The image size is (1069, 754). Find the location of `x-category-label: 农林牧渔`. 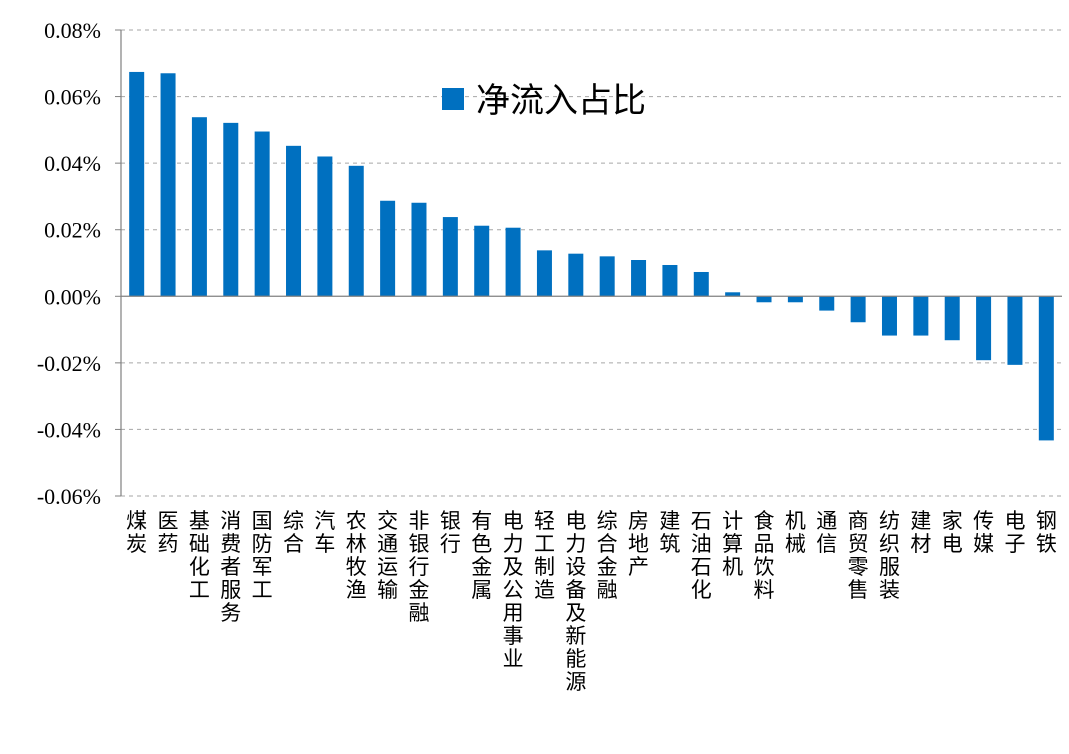

x-category-label: 农林牧渔 is located at coordinates (356, 555).